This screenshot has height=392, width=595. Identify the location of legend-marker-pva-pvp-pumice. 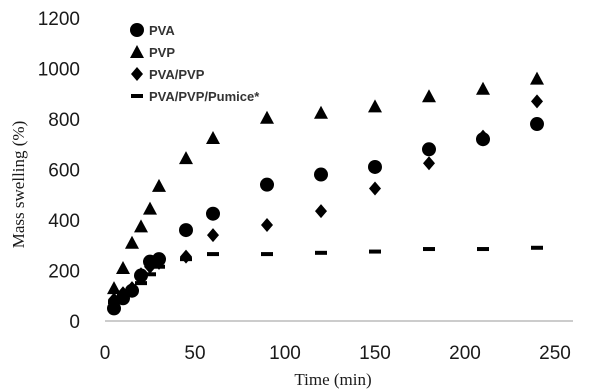
(137, 96).